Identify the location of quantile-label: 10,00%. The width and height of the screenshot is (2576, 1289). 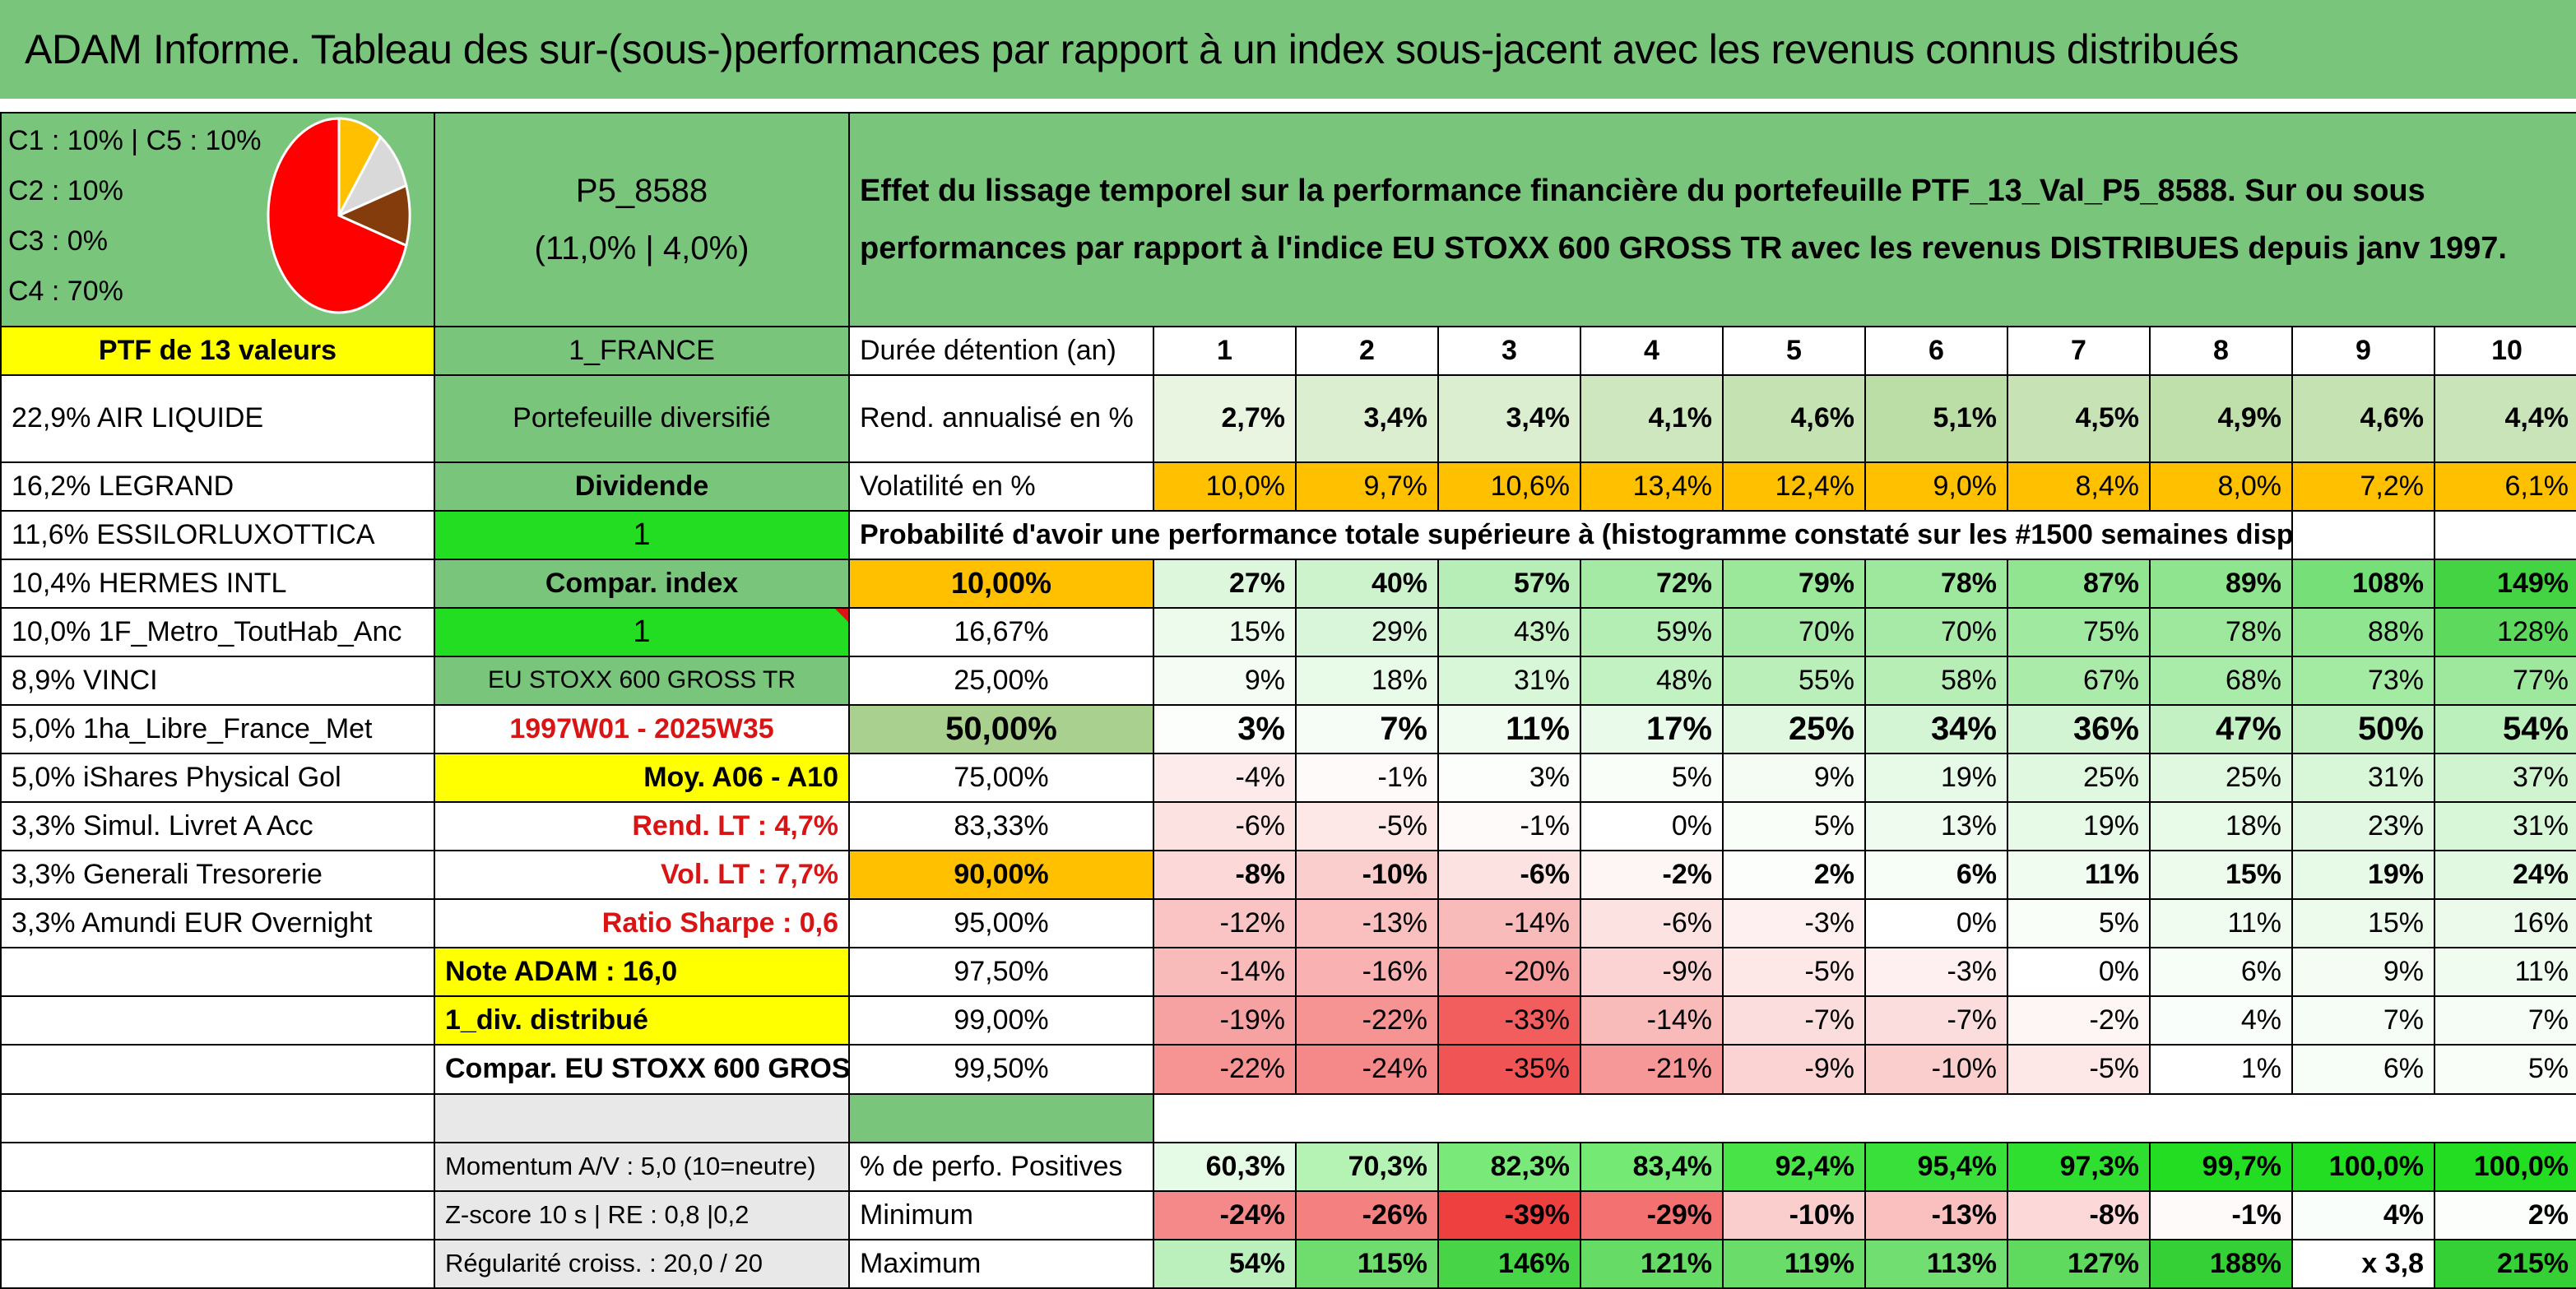
(1001, 583).